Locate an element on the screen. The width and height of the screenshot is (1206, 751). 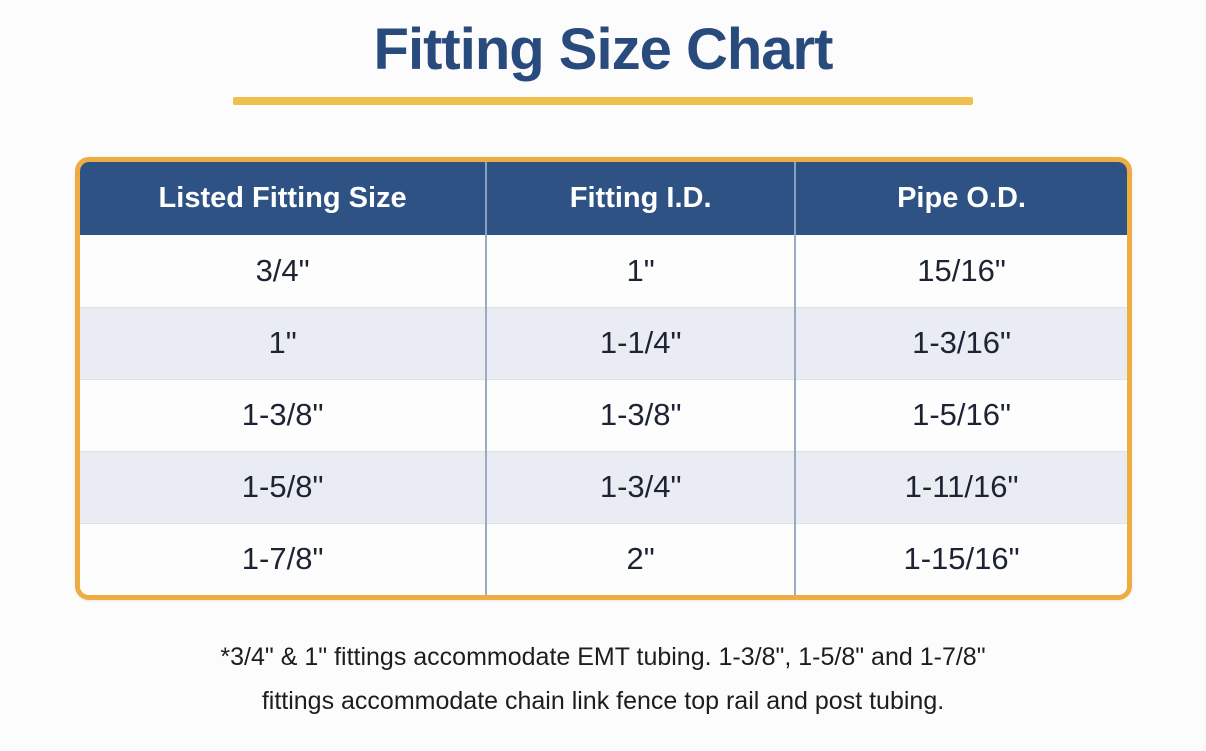
cell-pipe-od: 1-15/16" is located at coordinates (960, 558).